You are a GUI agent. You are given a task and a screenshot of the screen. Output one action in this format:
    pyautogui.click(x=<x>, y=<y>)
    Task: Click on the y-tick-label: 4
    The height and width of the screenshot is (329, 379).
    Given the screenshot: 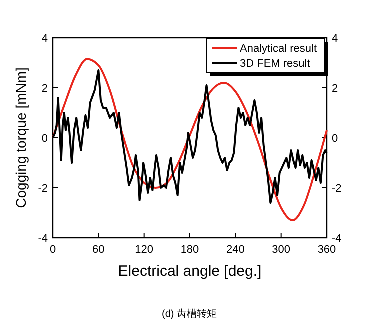 What is the action you would take?
    pyautogui.click(x=45, y=39)
    